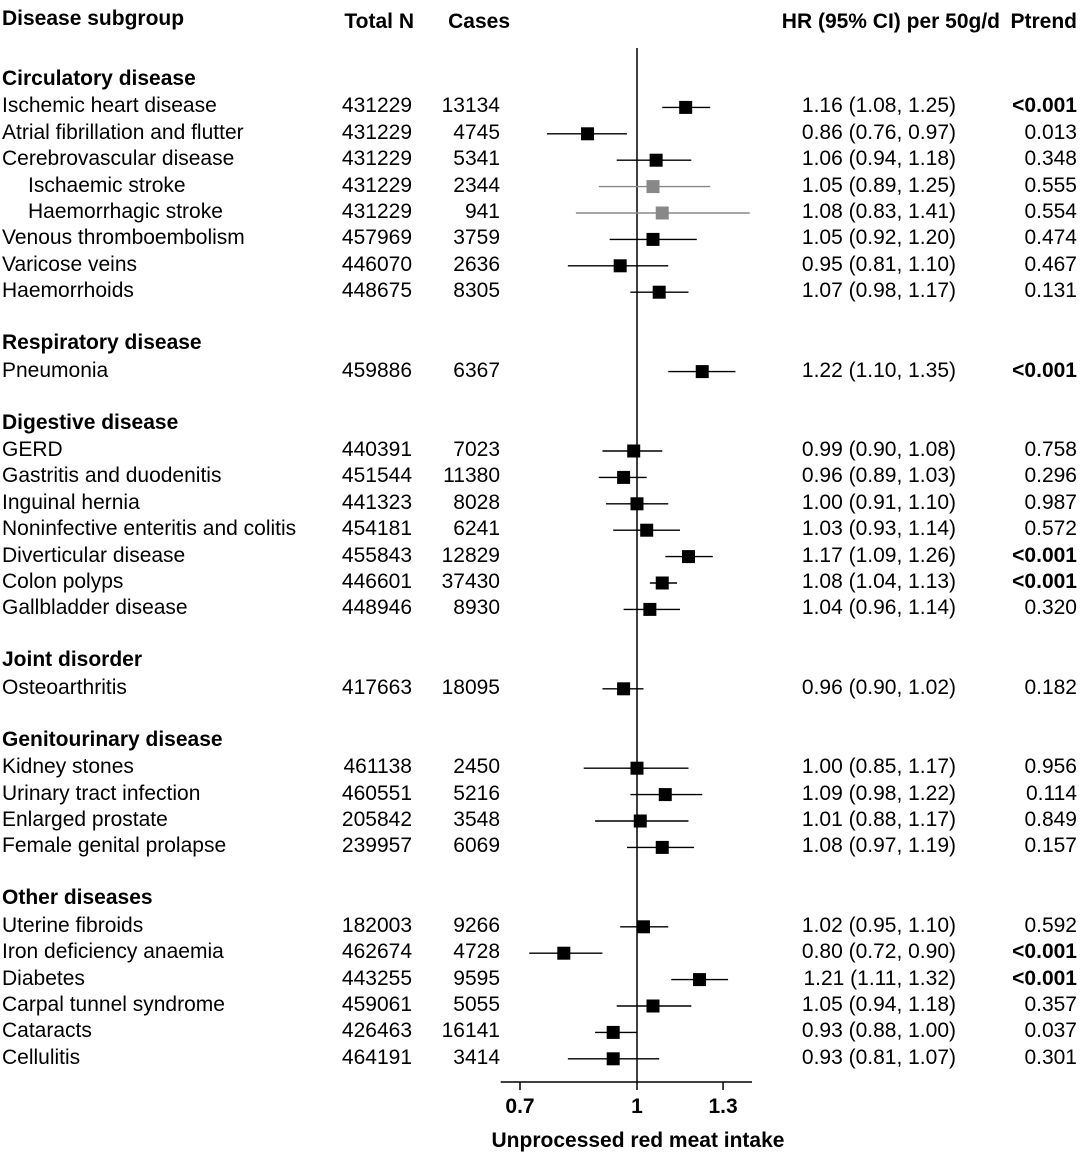 Image resolution: width=1080 pixels, height=1156 pixels. What do you see at coordinates (878, 449) in the screenshot?
I see `row-hr-ci: 0.99 (0.90, 1.08)` at bounding box center [878, 449].